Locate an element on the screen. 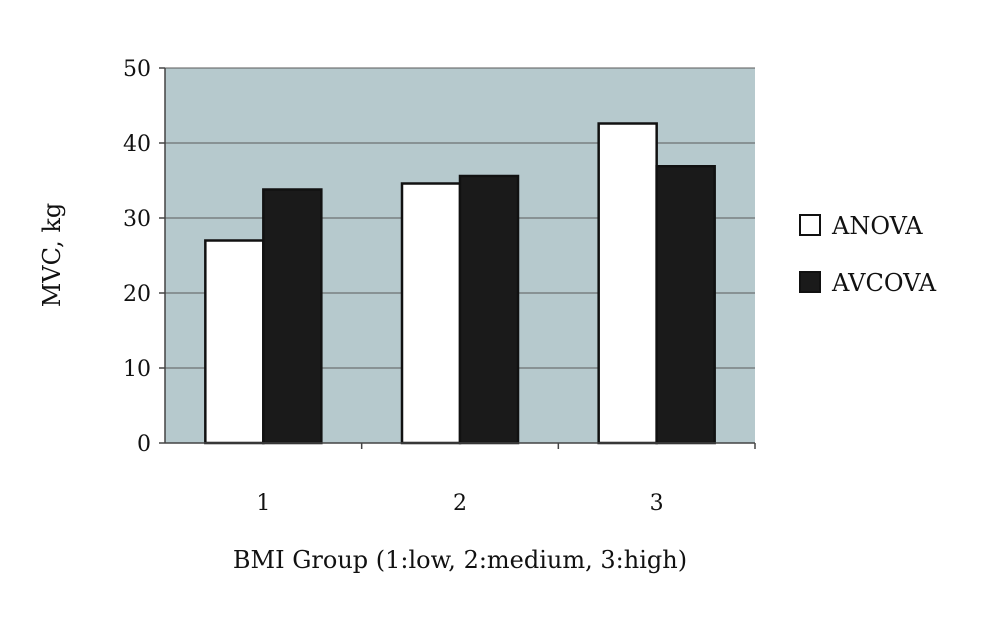 The height and width of the screenshot is (620, 1000). y-tick-label: 0 is located at coordinates (144, 444).